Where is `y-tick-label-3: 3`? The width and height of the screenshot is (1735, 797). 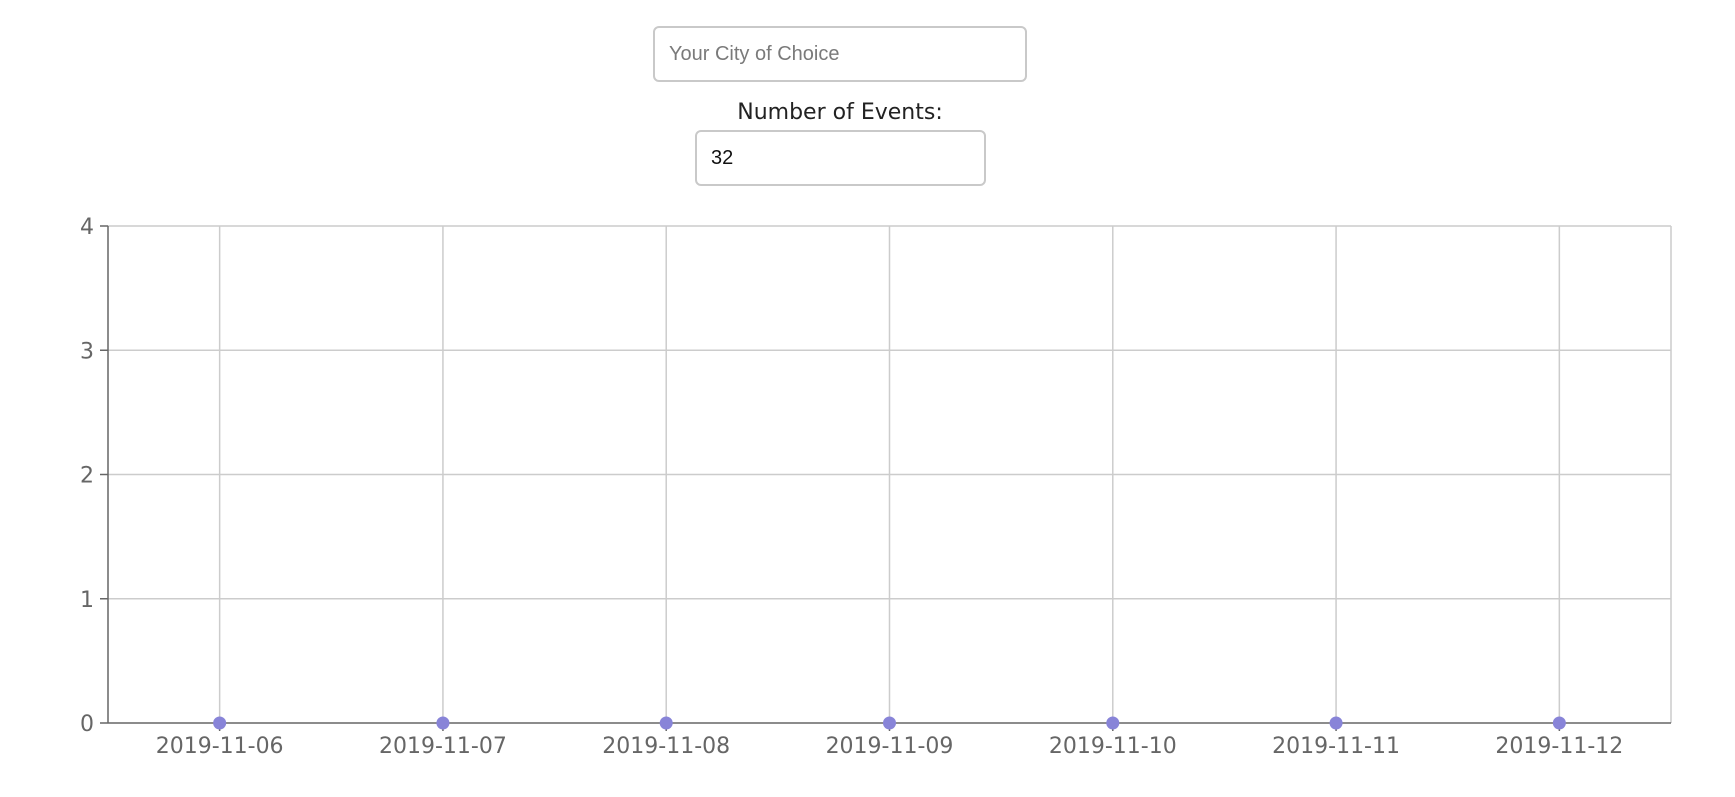
y-tick-label-3: 3 is located at coordinates (87, 351).